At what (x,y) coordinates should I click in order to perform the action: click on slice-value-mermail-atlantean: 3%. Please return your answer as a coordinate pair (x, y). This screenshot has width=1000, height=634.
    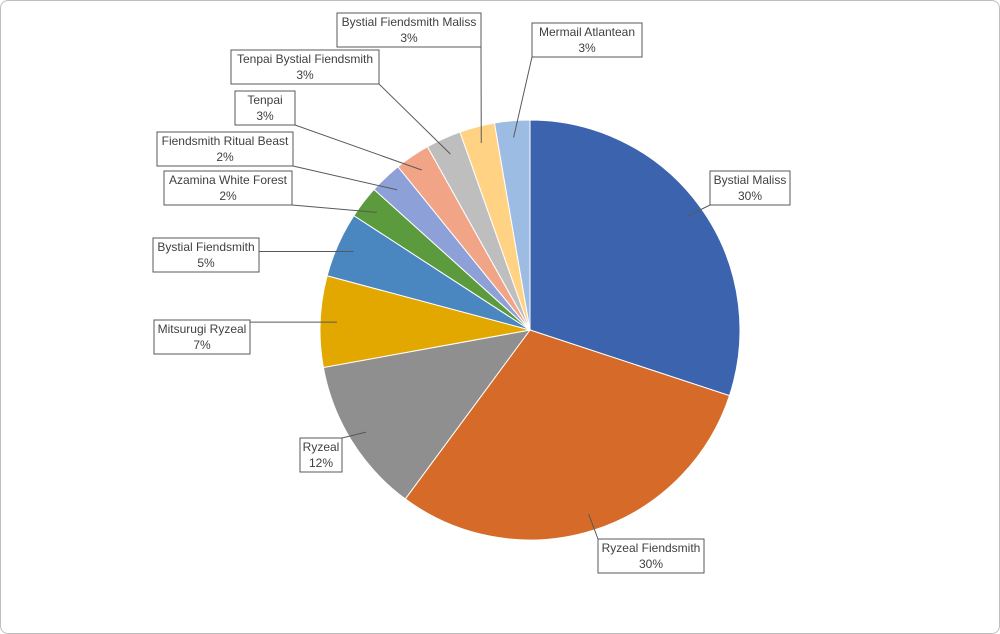
    Looking at the image, I should click on (587, 48).